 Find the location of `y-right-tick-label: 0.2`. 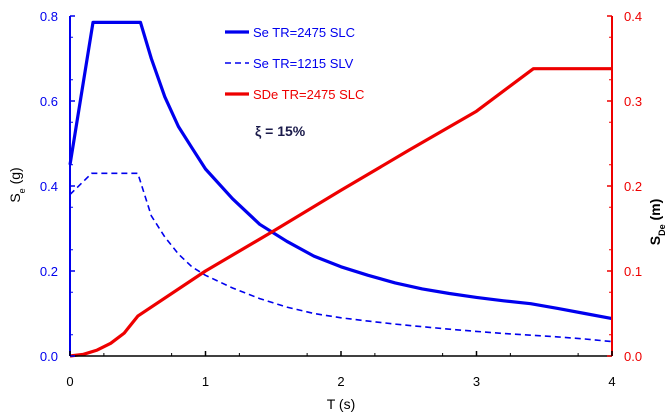

y-right-tick-label: 0.2 is located at coordinates (633, 186).